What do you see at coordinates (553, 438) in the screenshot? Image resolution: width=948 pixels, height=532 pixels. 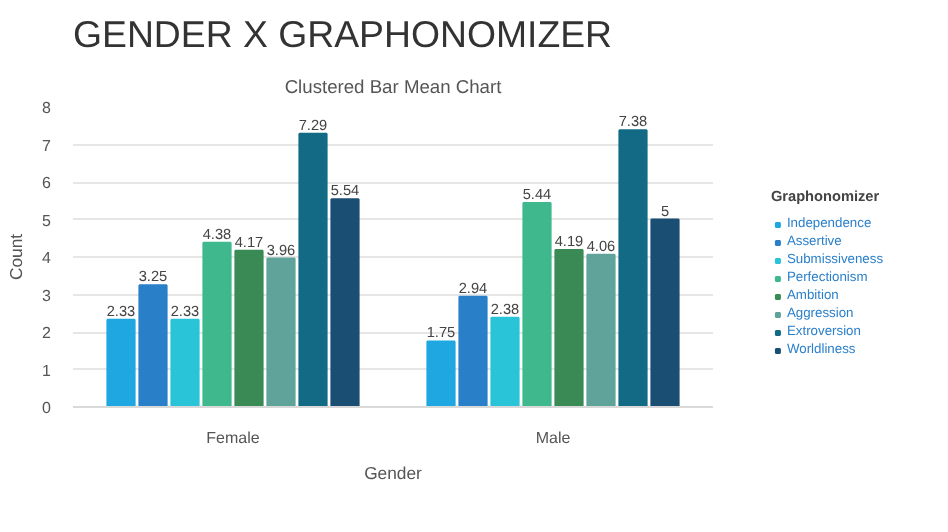 I see `x-tick-label: Male` at bounding box center [553, 438].